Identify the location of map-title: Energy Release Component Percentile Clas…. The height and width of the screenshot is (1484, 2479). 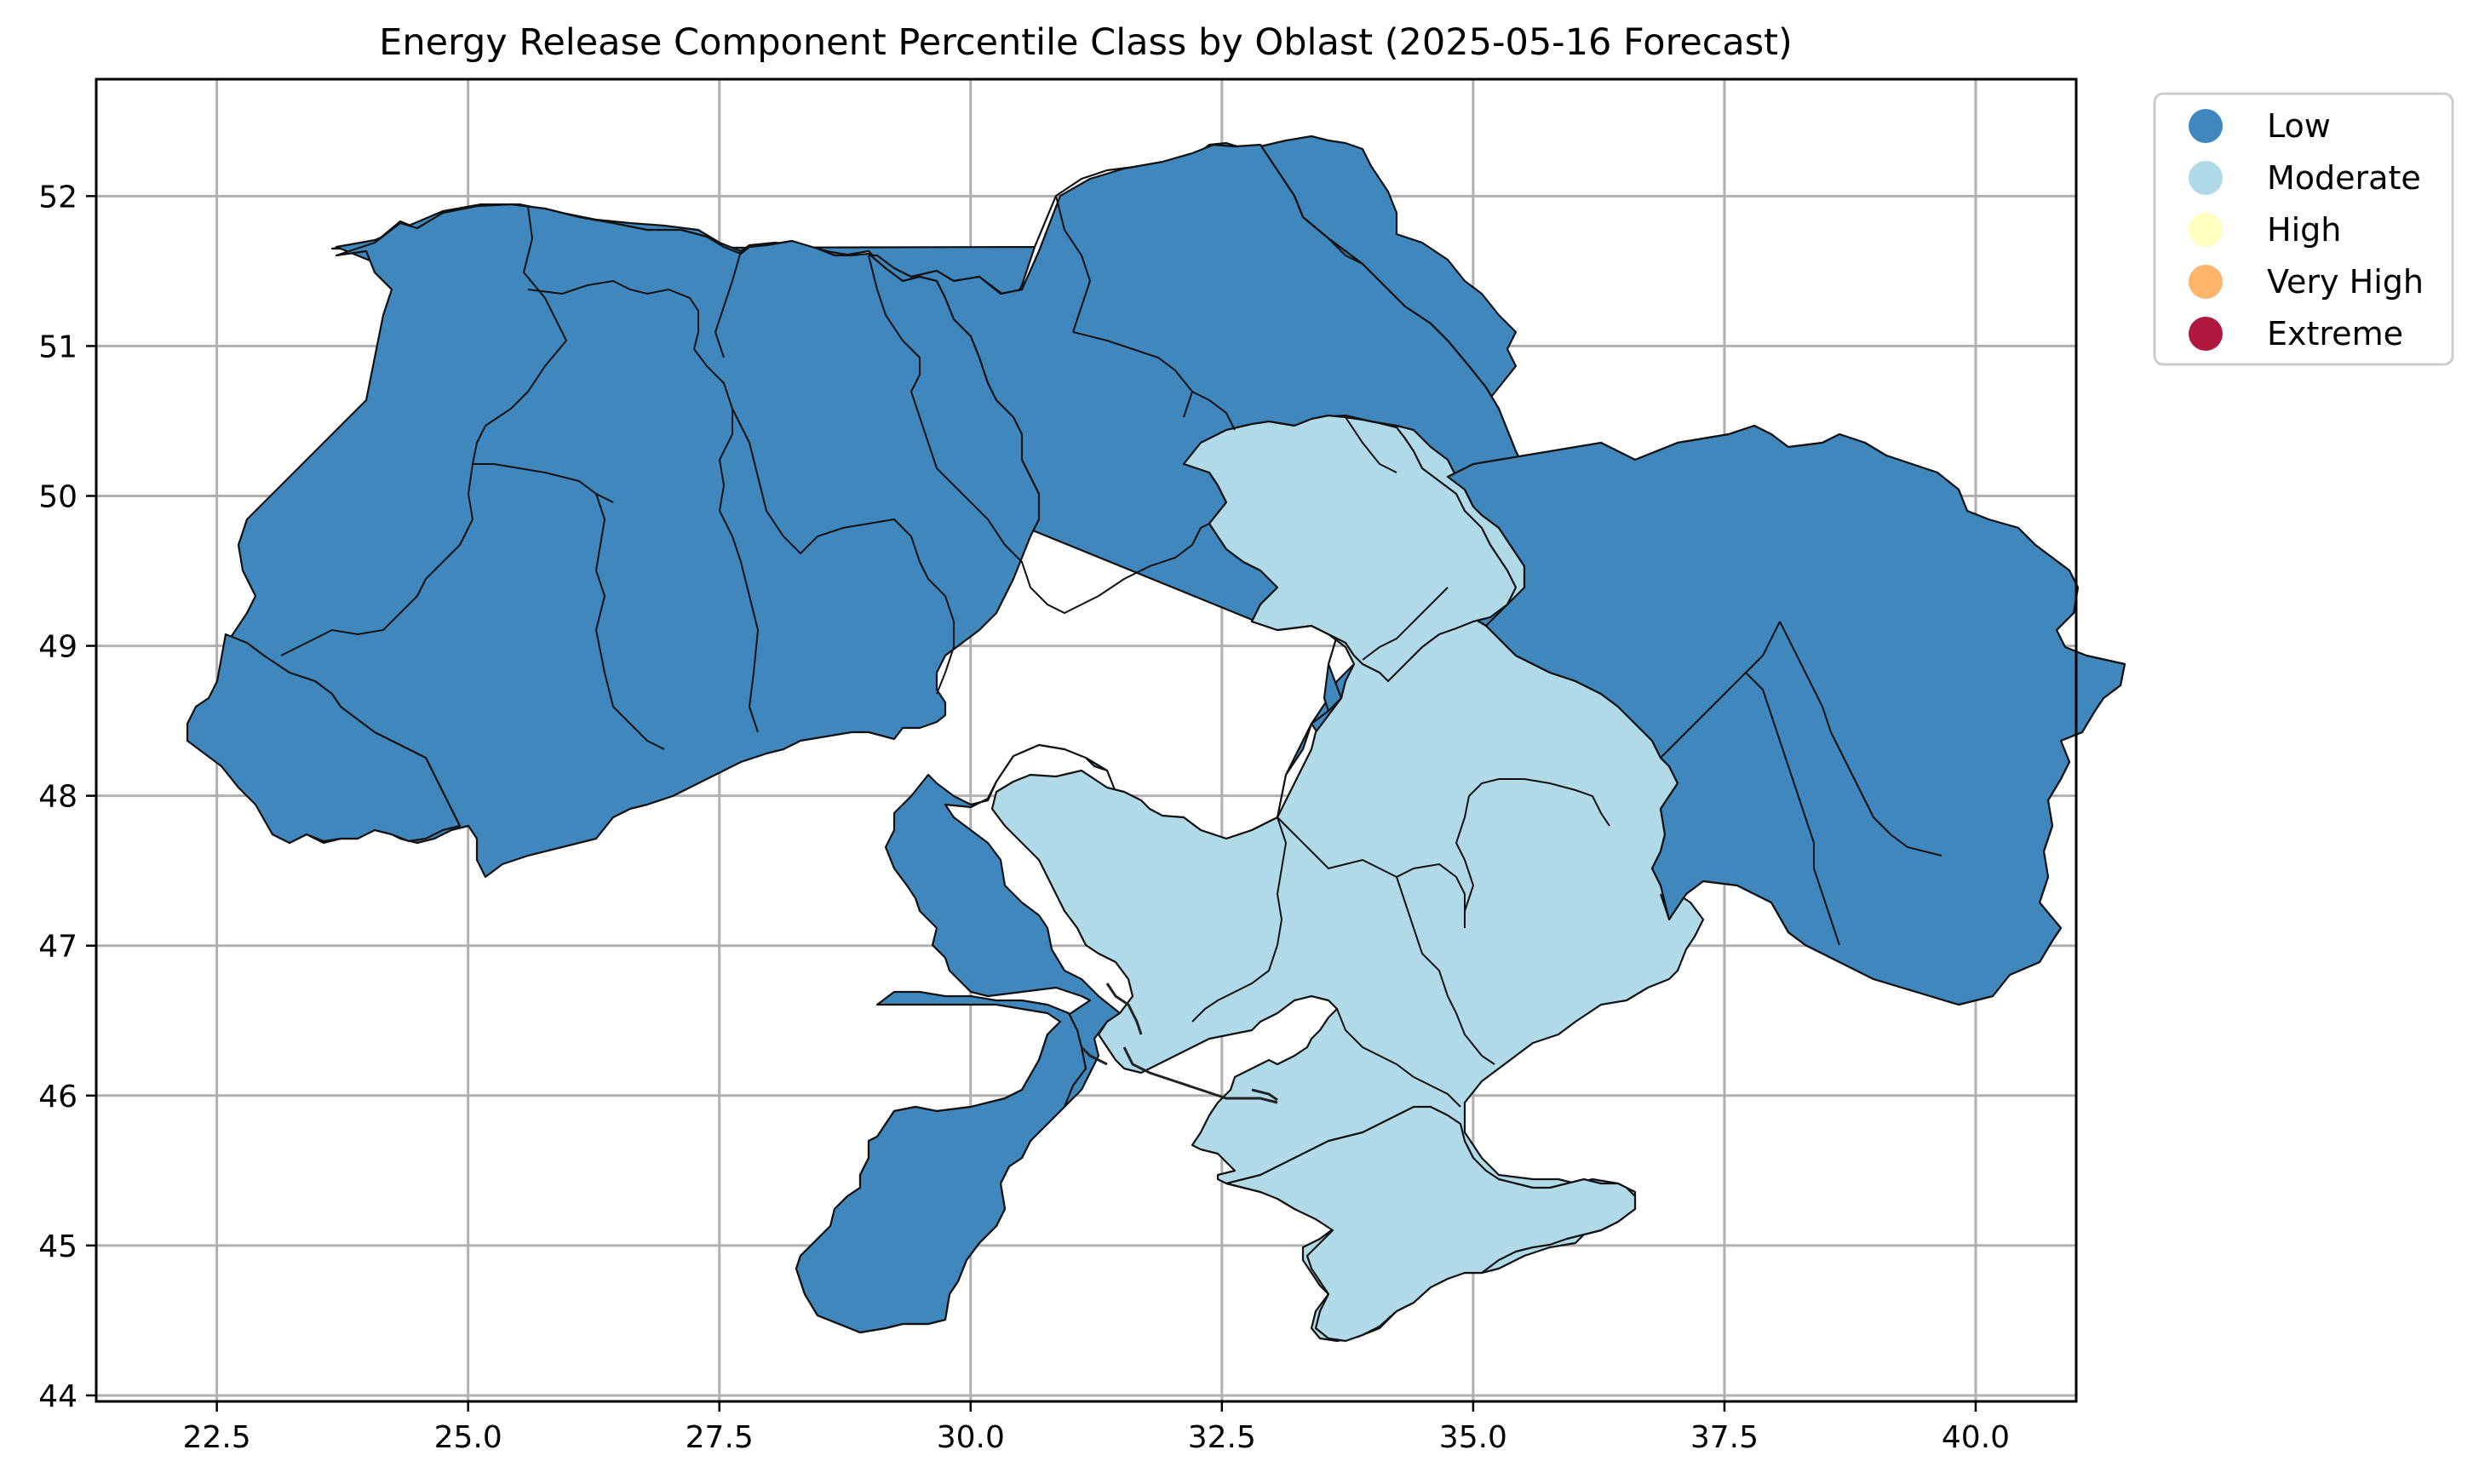
(1086, 42).